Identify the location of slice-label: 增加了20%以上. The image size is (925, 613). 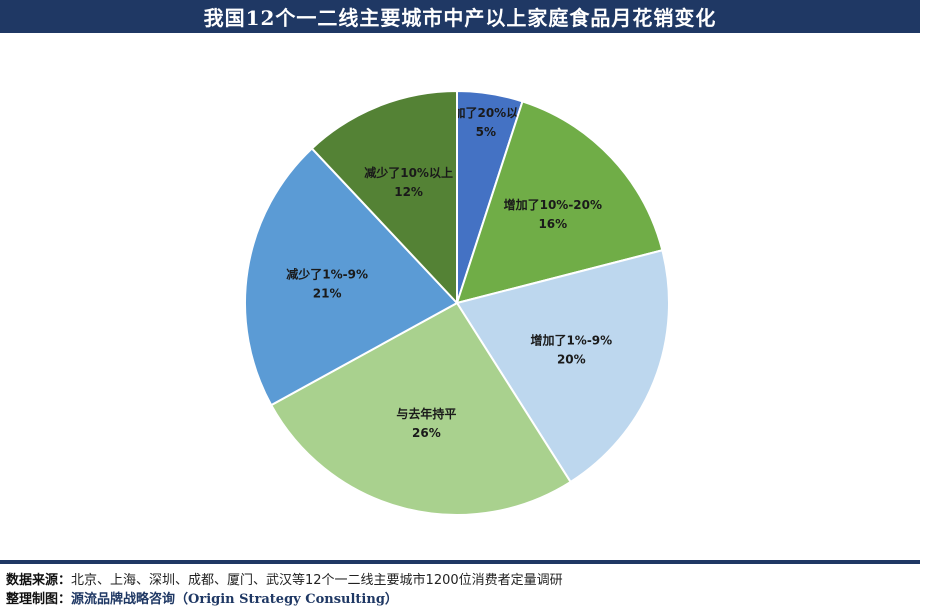
(485, 112).